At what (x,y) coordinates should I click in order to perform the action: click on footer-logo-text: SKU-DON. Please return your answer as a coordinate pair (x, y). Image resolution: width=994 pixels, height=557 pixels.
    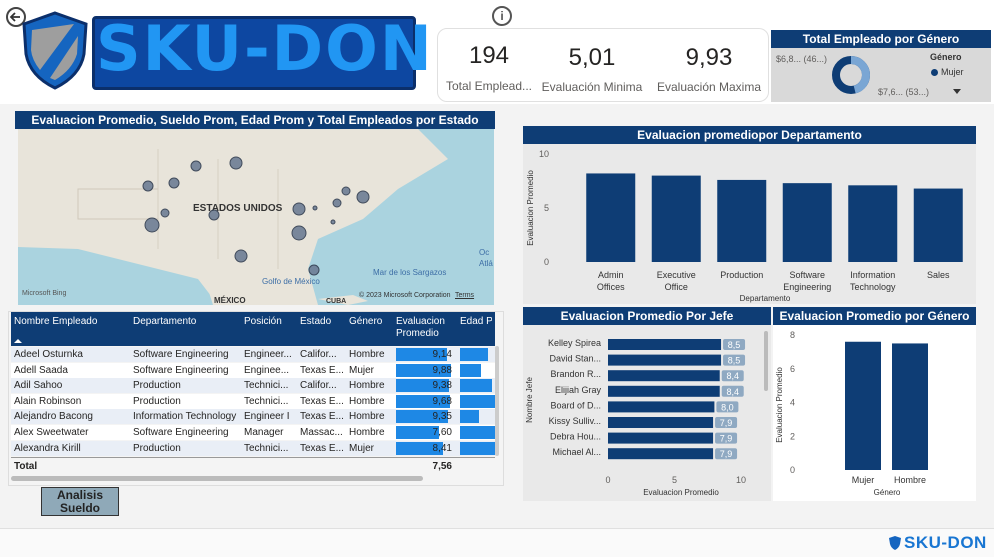
    Looking at the image, I should click on (945, 543).